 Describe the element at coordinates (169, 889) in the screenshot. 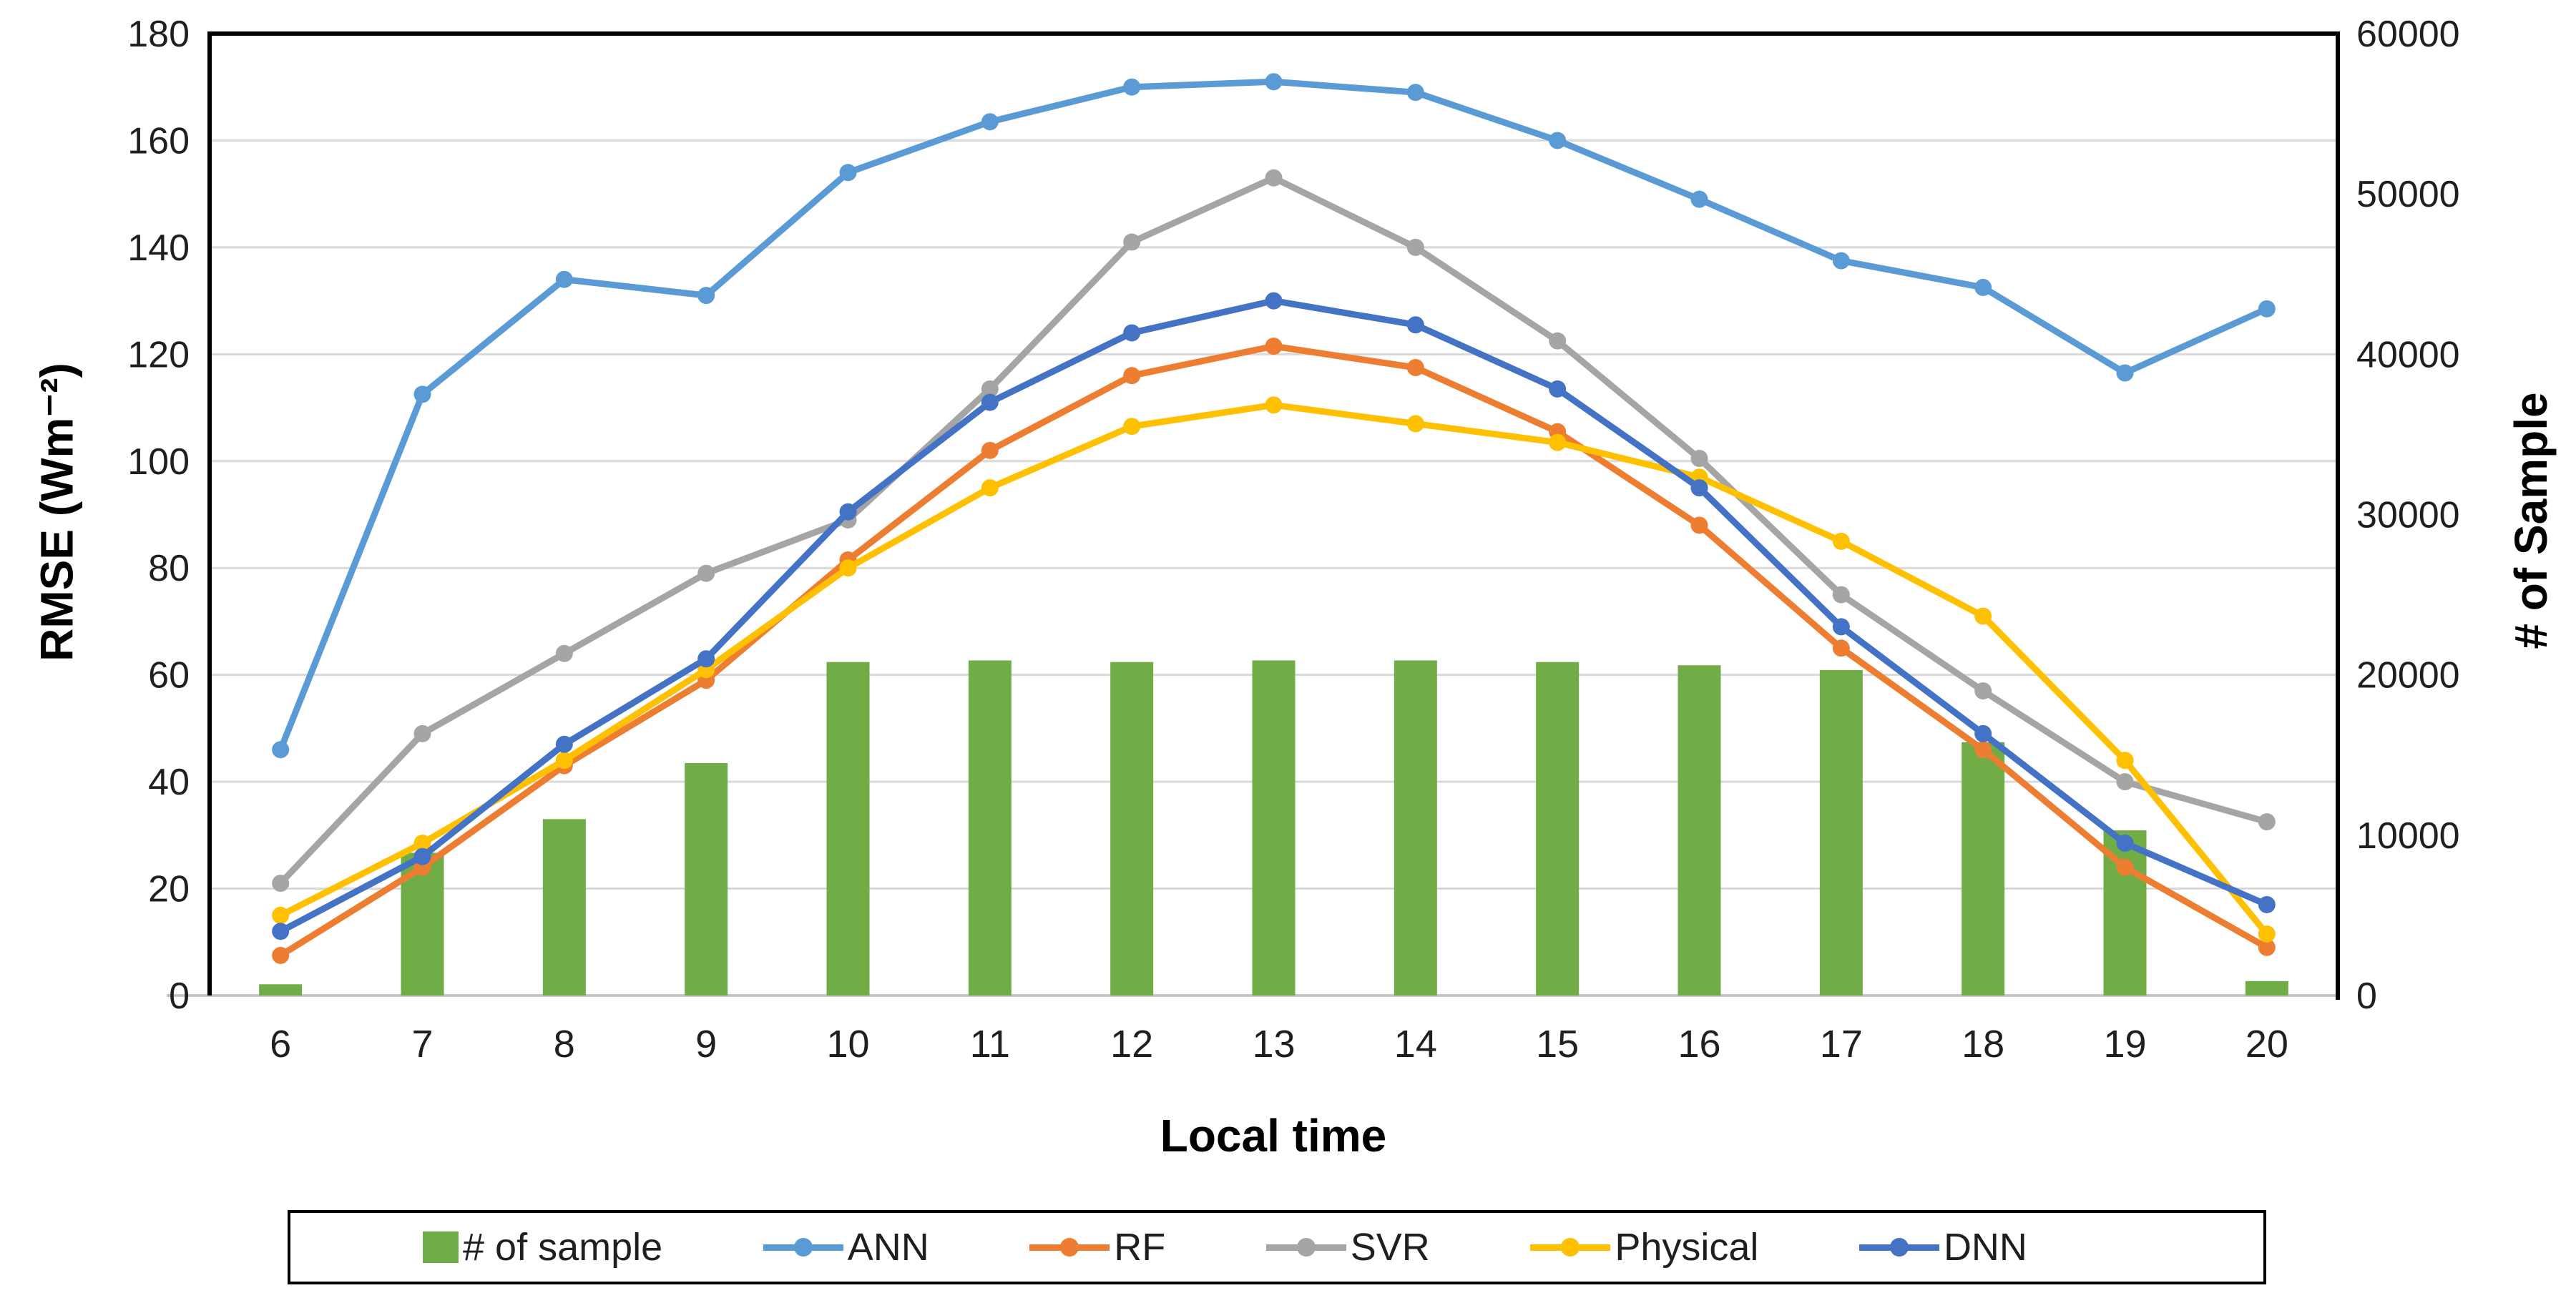

I see `left-tick-label: 20` at that location.